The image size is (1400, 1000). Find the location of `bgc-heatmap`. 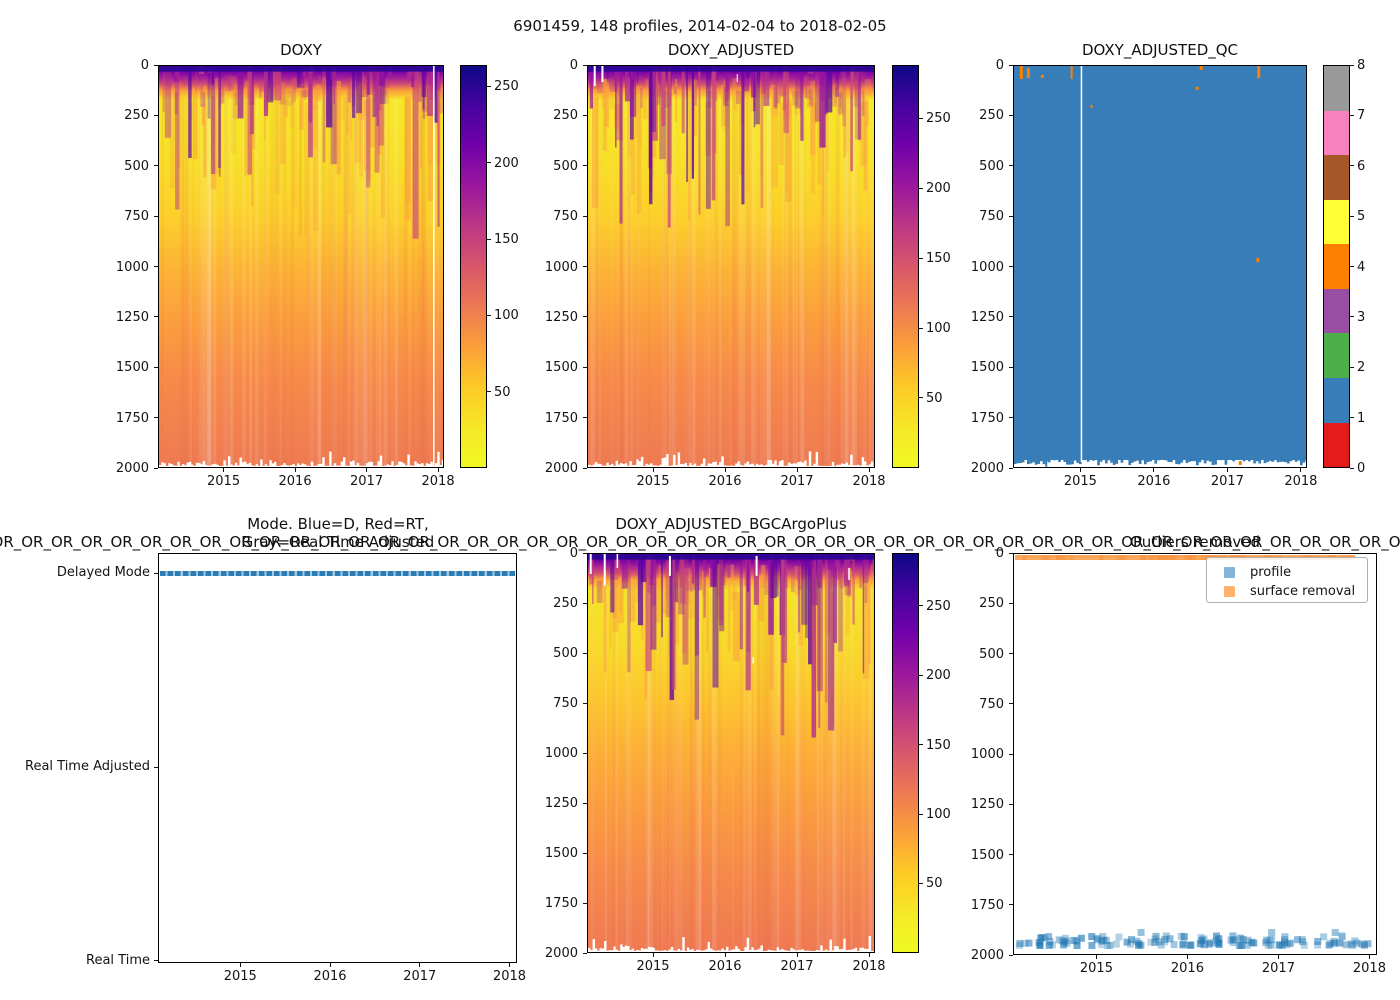

bgc-heatmap is located at coordinates (731, 753).